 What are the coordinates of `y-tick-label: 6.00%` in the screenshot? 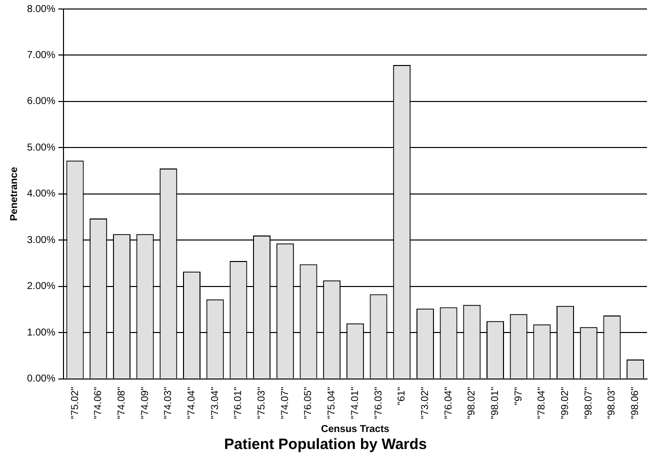 It's located at (41, 102).